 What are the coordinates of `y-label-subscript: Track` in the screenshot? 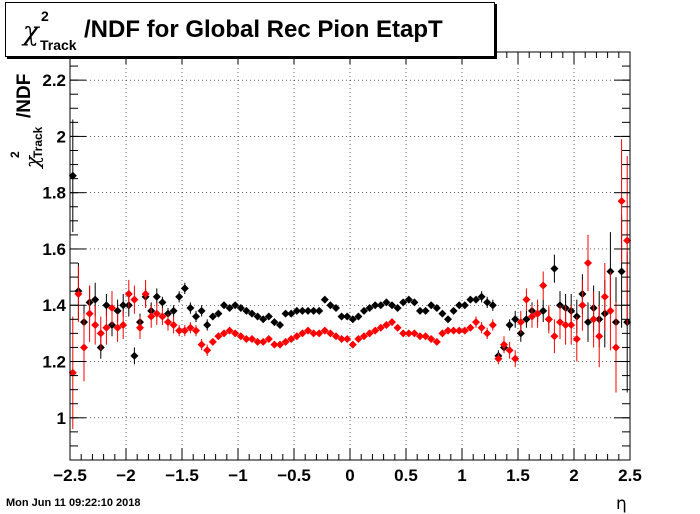 It's located at (38, 142).